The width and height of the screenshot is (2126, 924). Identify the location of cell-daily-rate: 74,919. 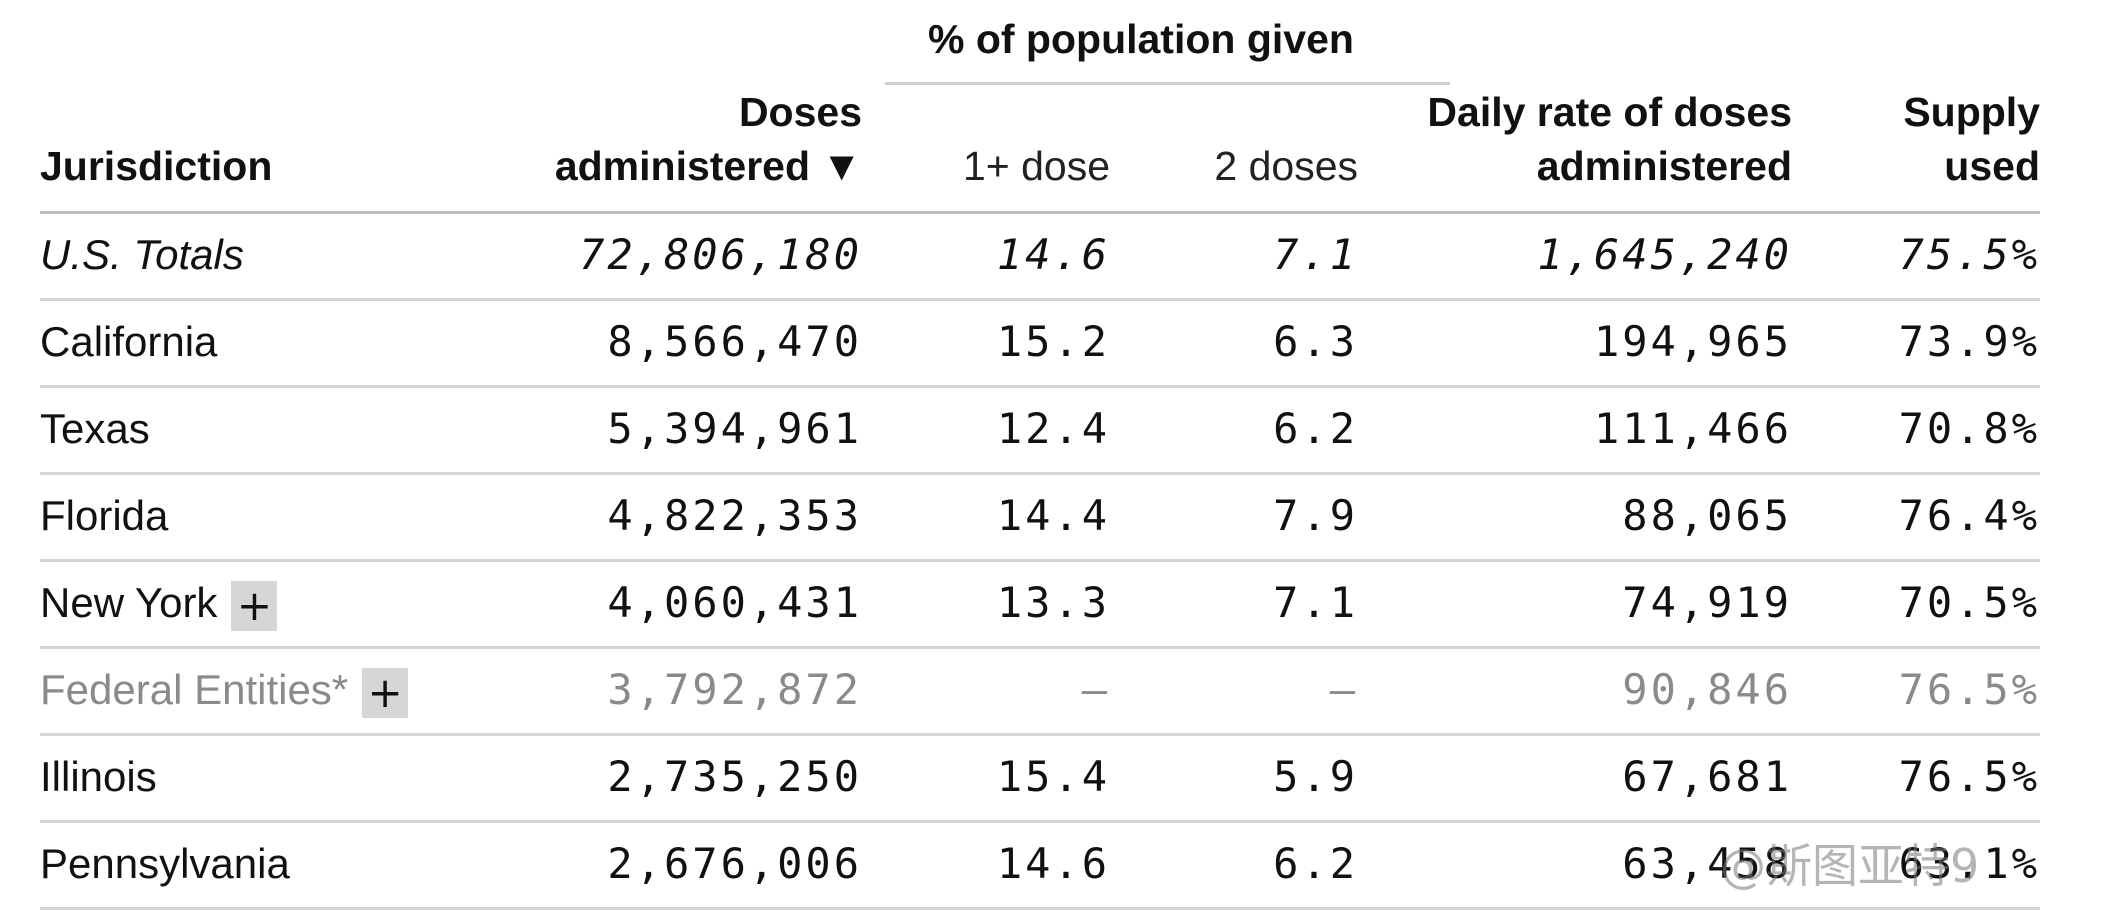
(1707, 602).